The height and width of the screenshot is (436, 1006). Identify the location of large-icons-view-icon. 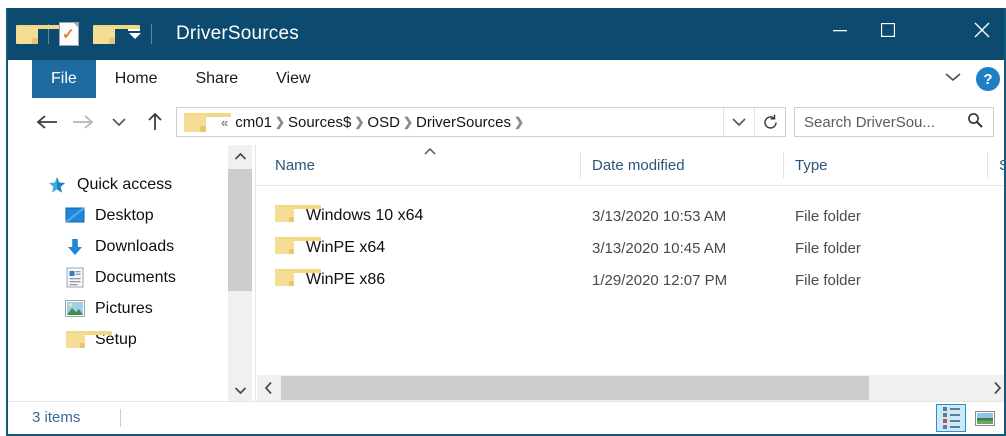
(985, 418).